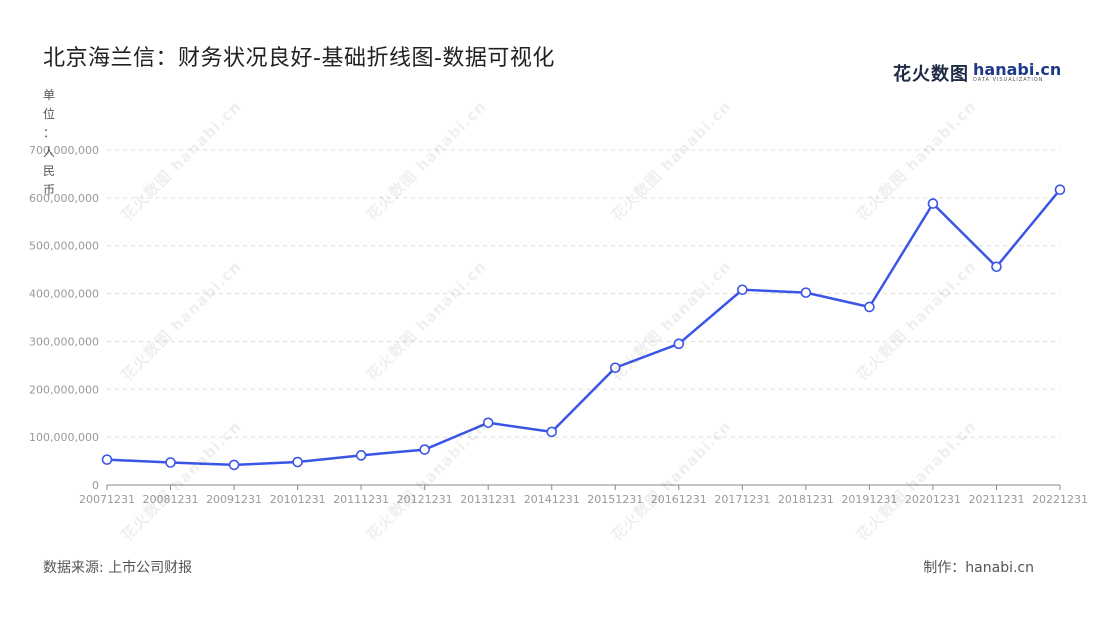  I want to click on x-tick-label: 20071231, so click(107, 499).